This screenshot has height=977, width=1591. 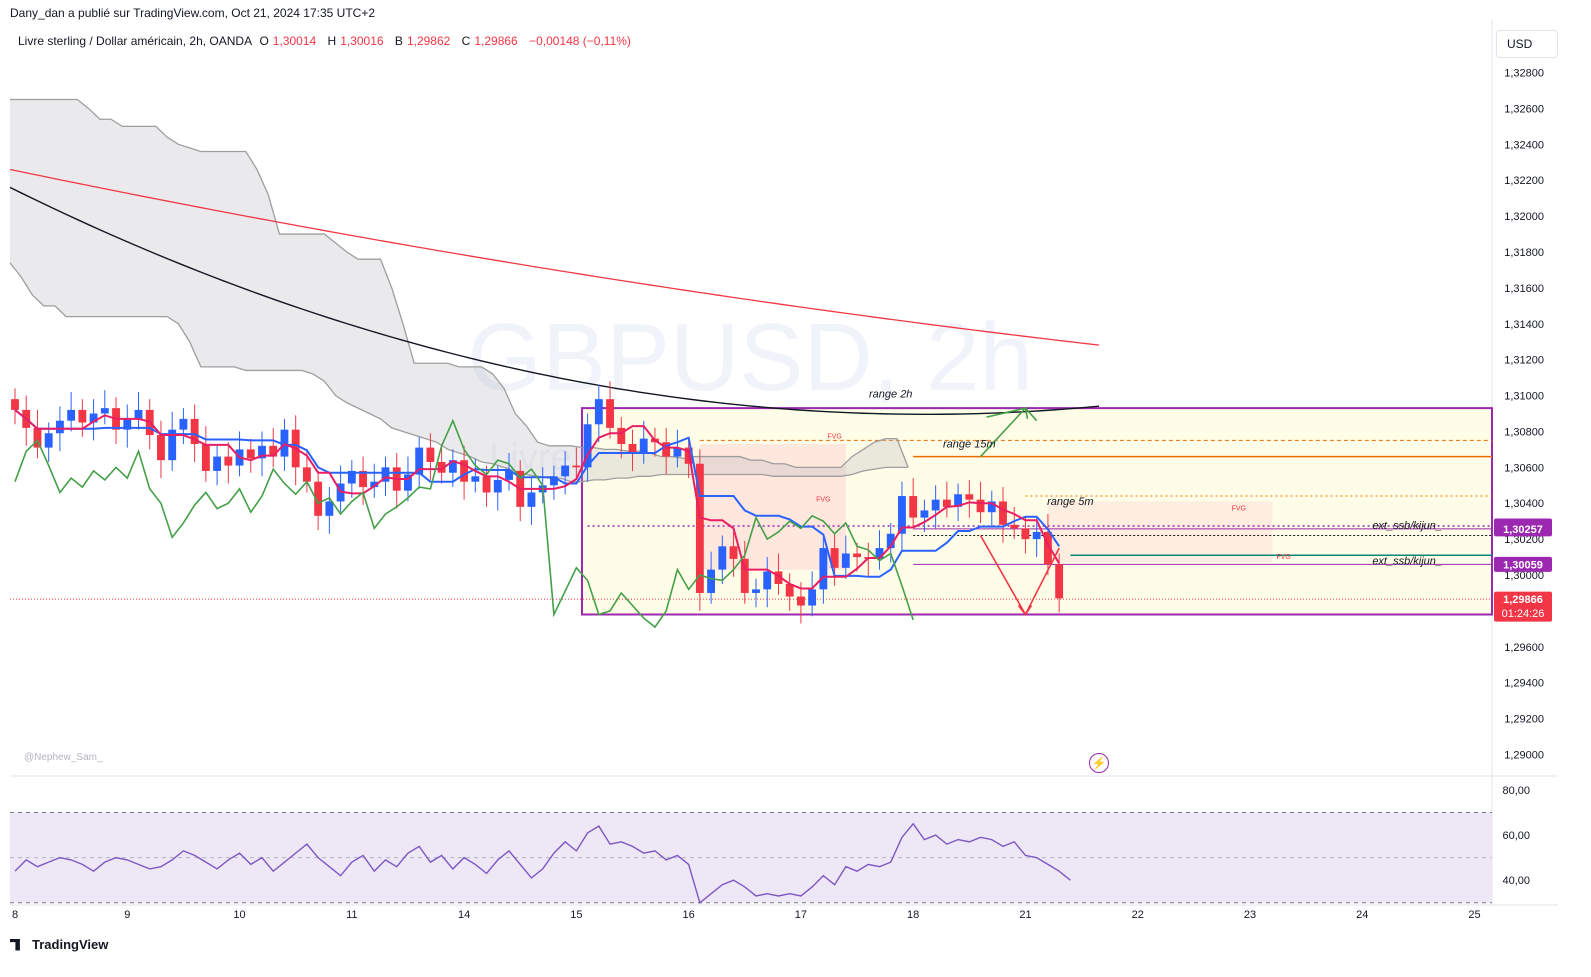 What do you see at coordinates (1516, 791) in the screenshot?
I see `rsi-tick-label: 80,00` at bounding box center [1516, 791].